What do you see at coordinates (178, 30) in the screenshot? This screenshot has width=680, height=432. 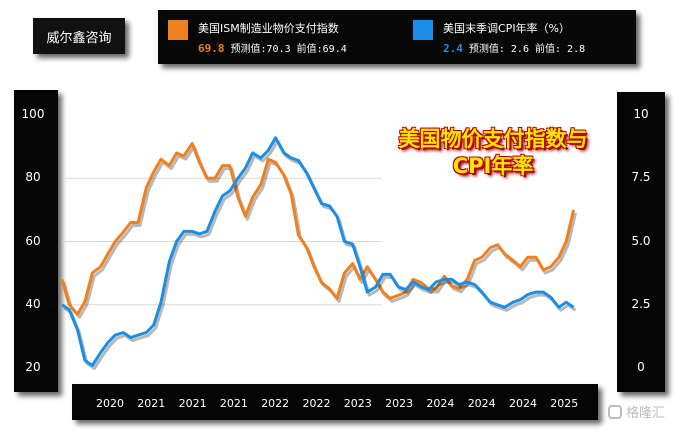 I see `legend-swatch-ism` at bounding box center [178, 30].